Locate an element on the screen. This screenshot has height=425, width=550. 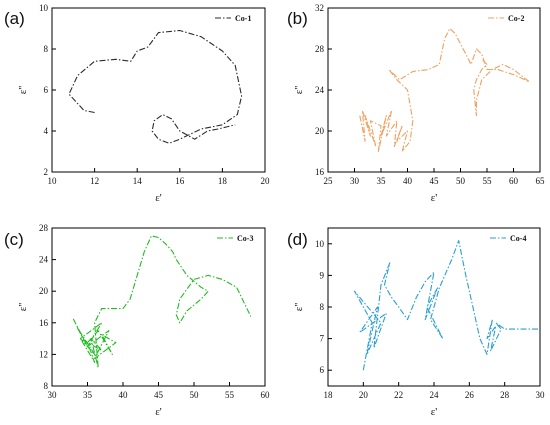
x-tick-label: 65 is located at coordinates (541, 181).